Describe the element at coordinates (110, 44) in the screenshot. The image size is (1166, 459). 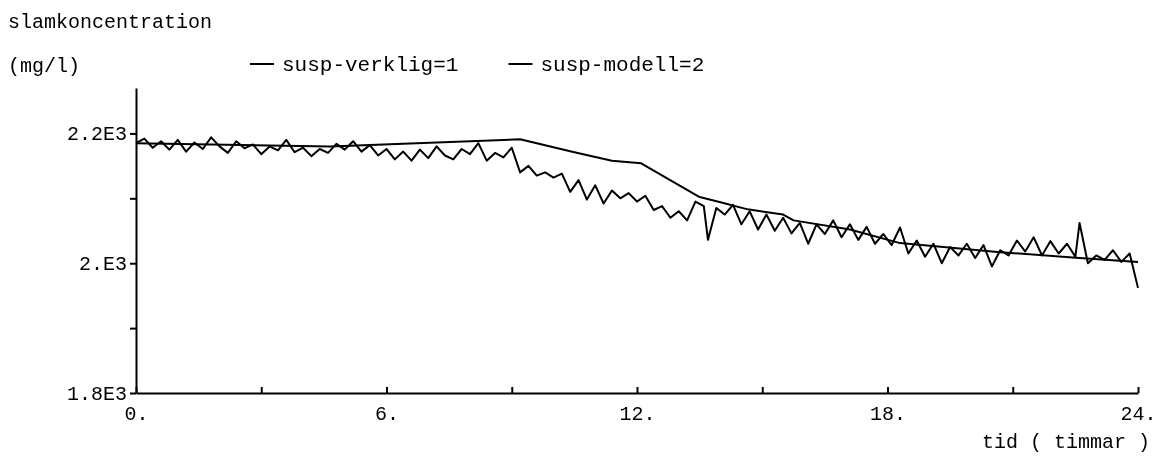
I see `y-axis-title: slamkoncentration (mg/l)` at that location.